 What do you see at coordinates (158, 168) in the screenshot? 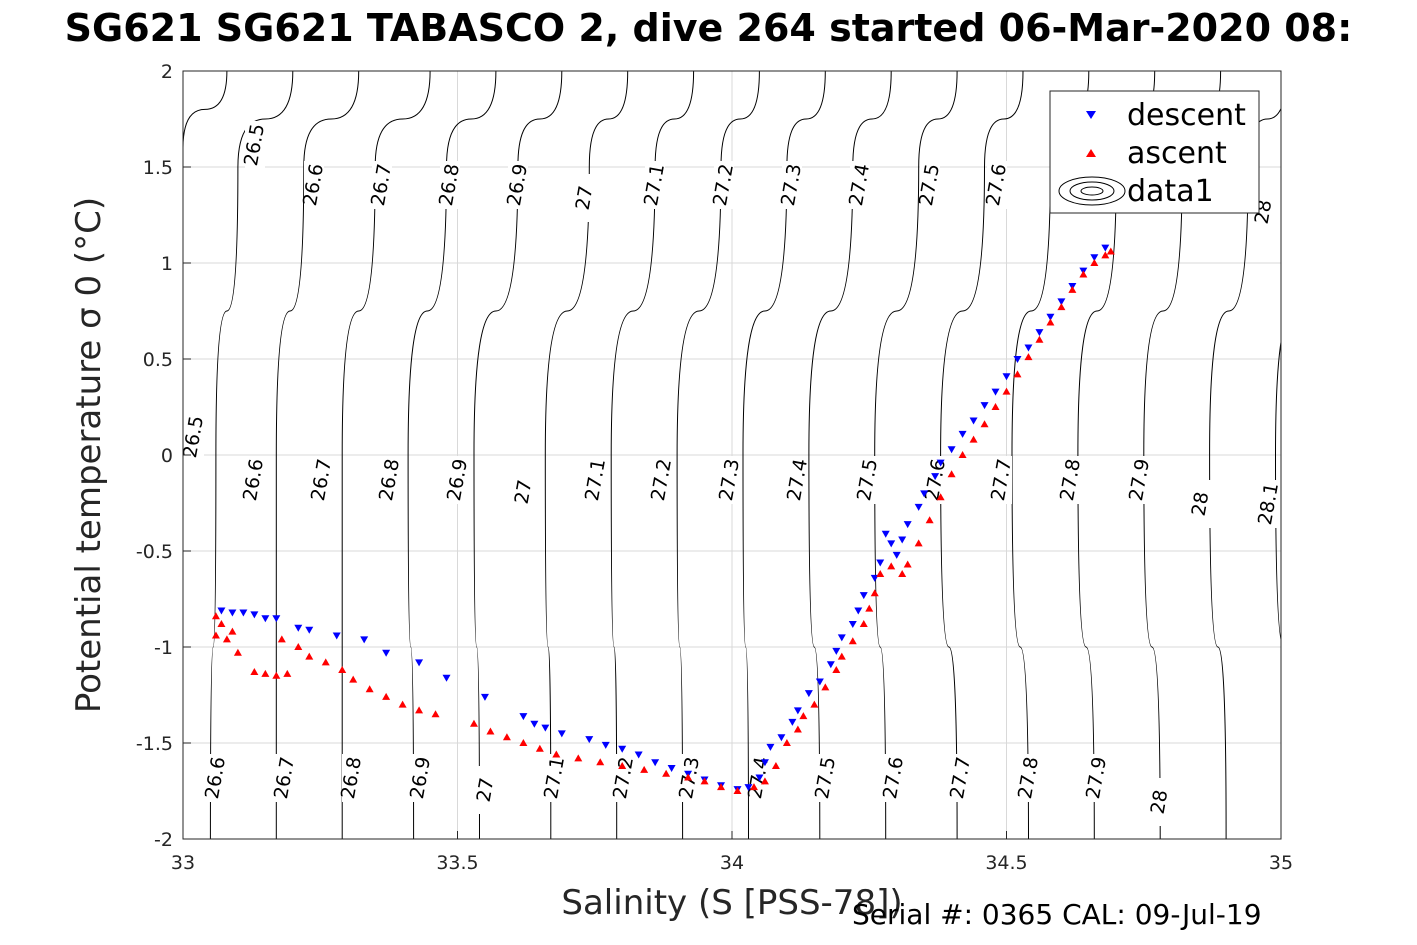
I see `y-tick-label: 1.5` at bounding box center [158, 168].